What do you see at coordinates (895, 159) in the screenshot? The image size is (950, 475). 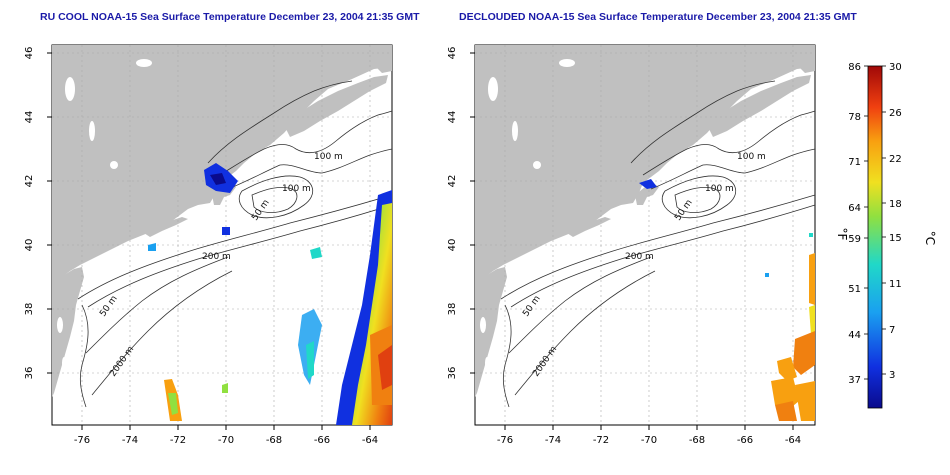 I see `c-tick: 22` at bounding box center [895, 159].